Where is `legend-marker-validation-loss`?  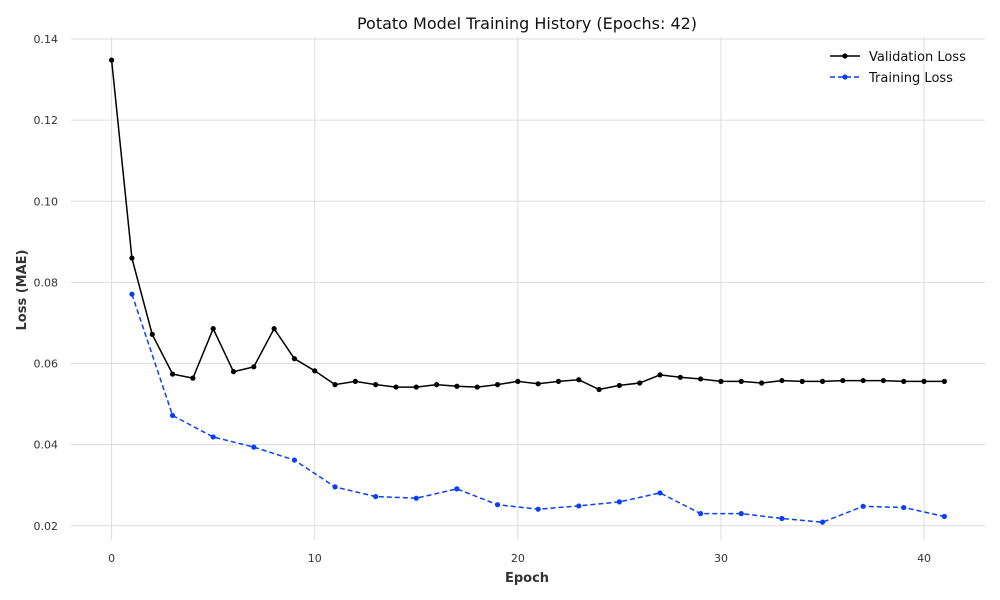
legend-marker-validation-loss is located at coordinates (845, 56).